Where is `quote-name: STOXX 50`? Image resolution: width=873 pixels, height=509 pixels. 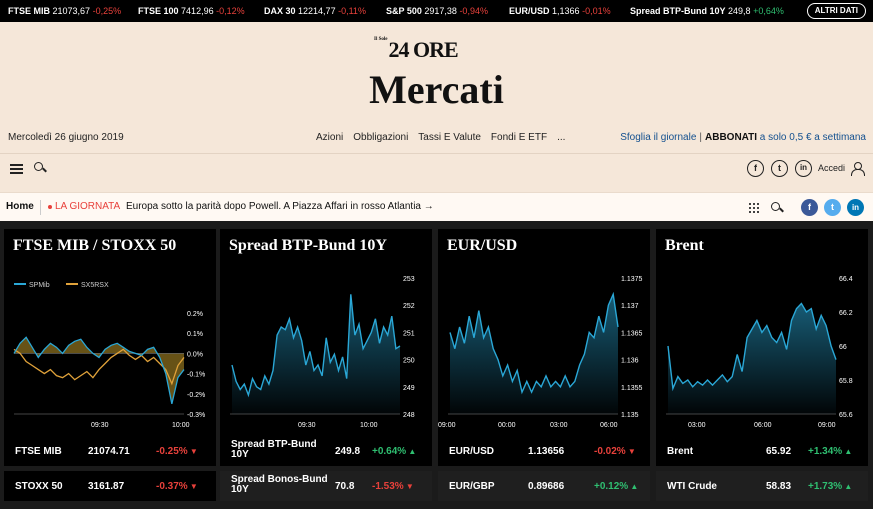 quote-name: STOXX 50 is located at coordinates (39, 486).